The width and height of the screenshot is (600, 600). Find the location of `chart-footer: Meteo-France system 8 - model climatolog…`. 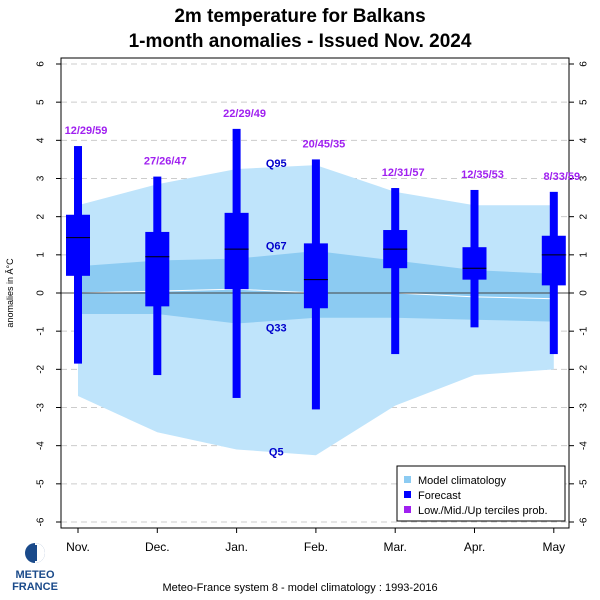

chart-footer: Meteo-France system 8 - model climatolog… is located at coordinates (300, 588).